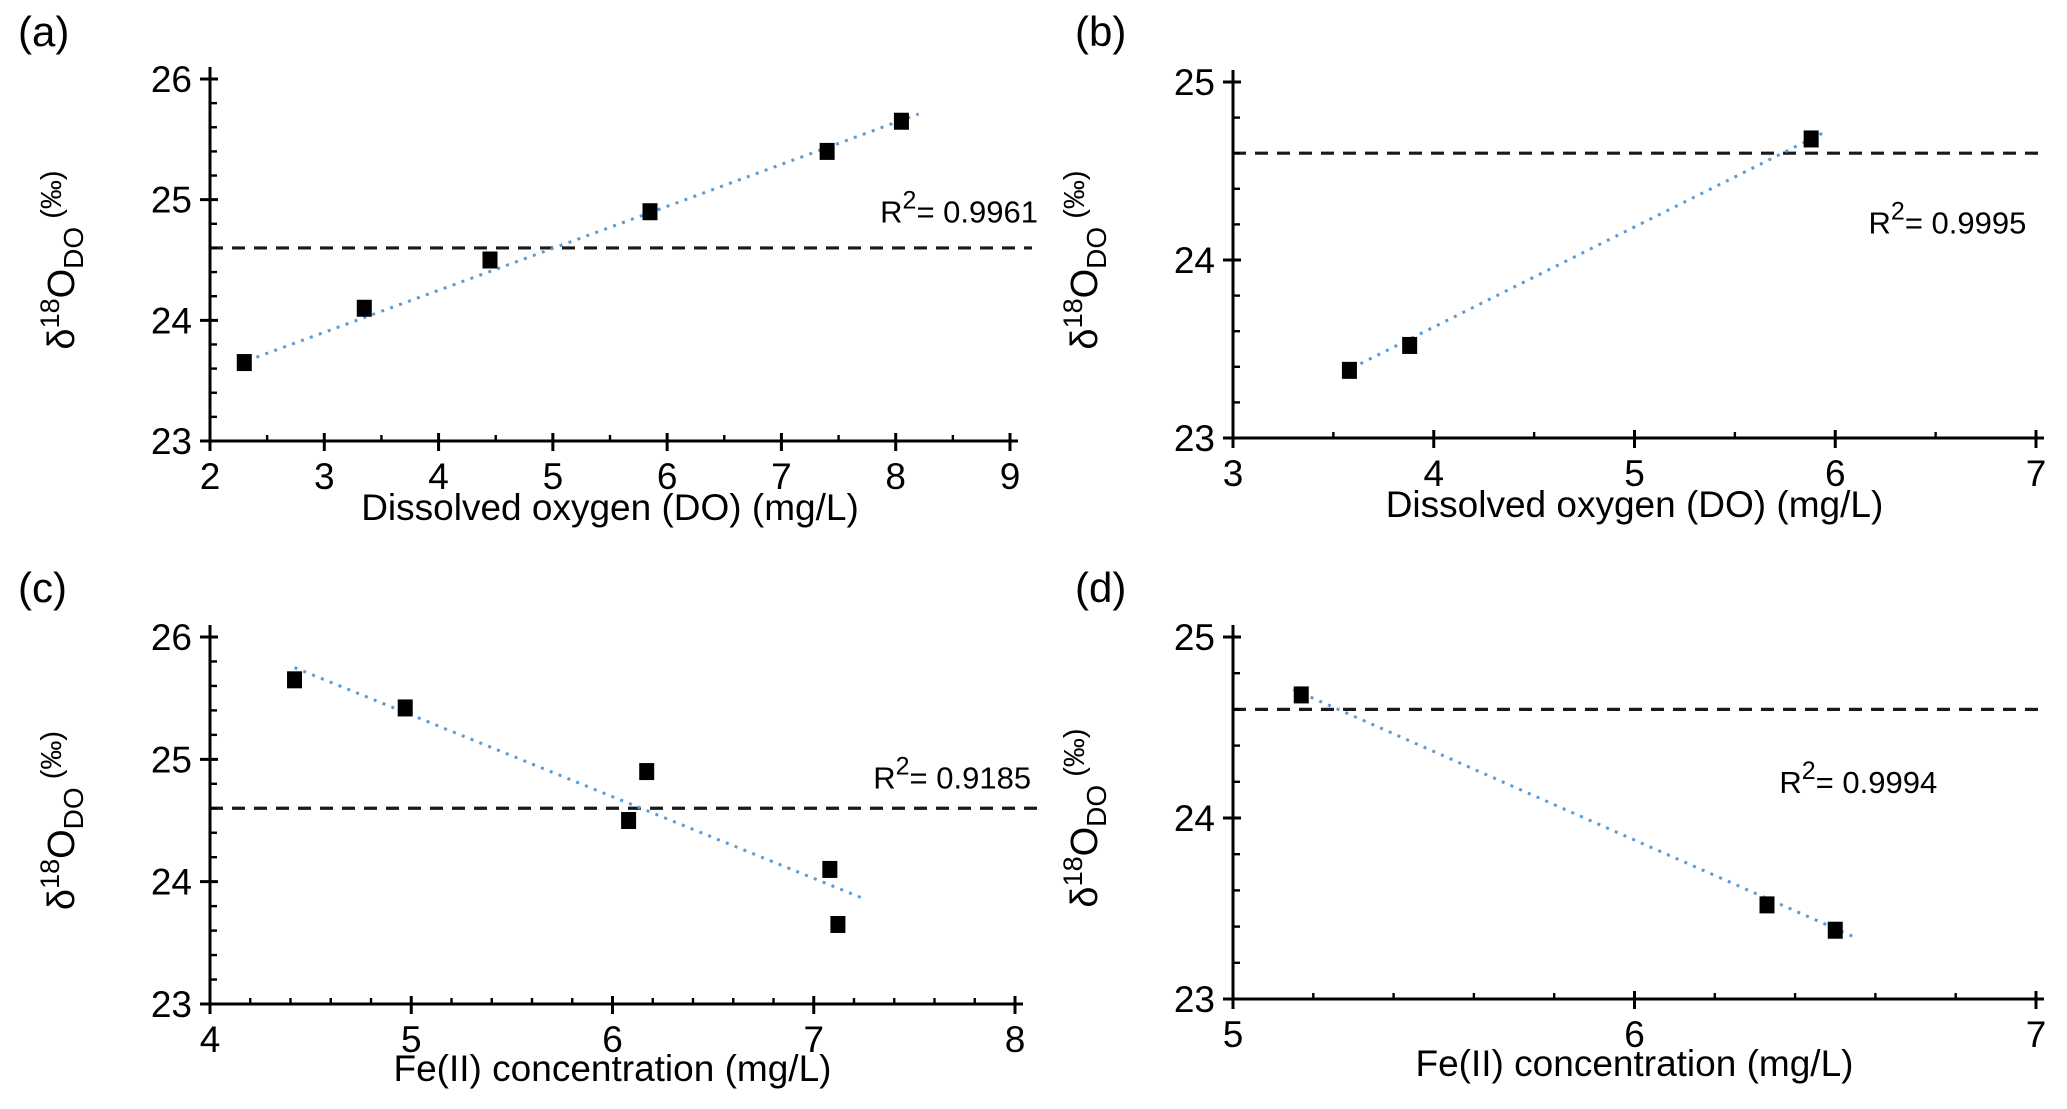 The image size is (2067, 1109). Describe the element at coordinates (1100, 587) in the screenshot. I see `panel-label: (d)` at that location.